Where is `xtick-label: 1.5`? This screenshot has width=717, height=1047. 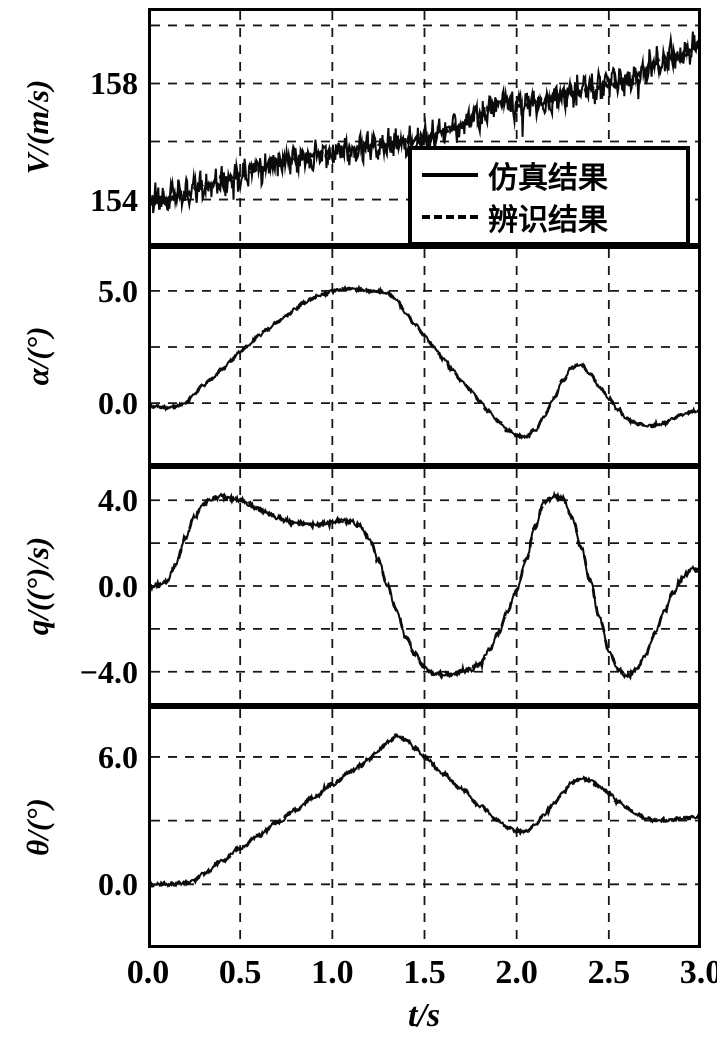
xtick-label: 1.5 is located at coordinates (424, 972).